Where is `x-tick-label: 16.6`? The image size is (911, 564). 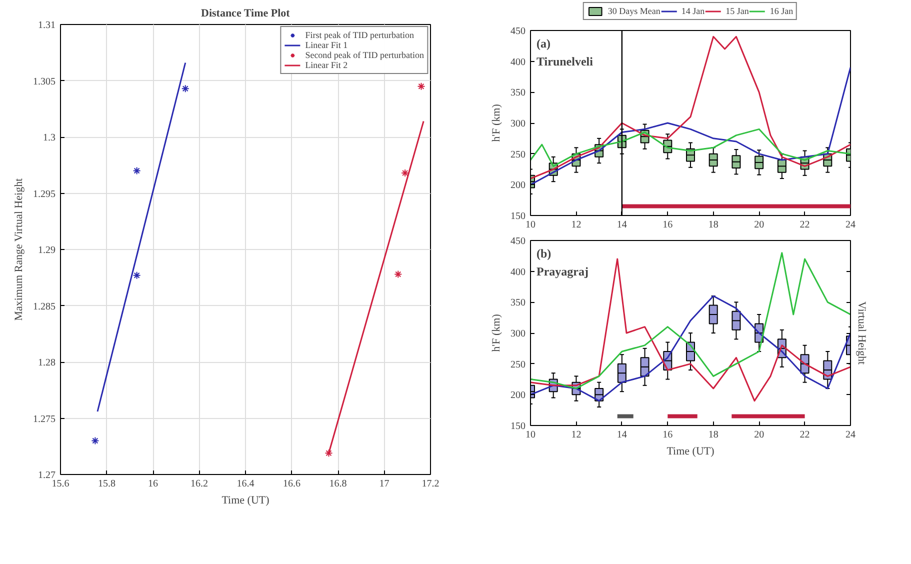
x-tick-label: 16.6 is located at coordinates (291, 484).